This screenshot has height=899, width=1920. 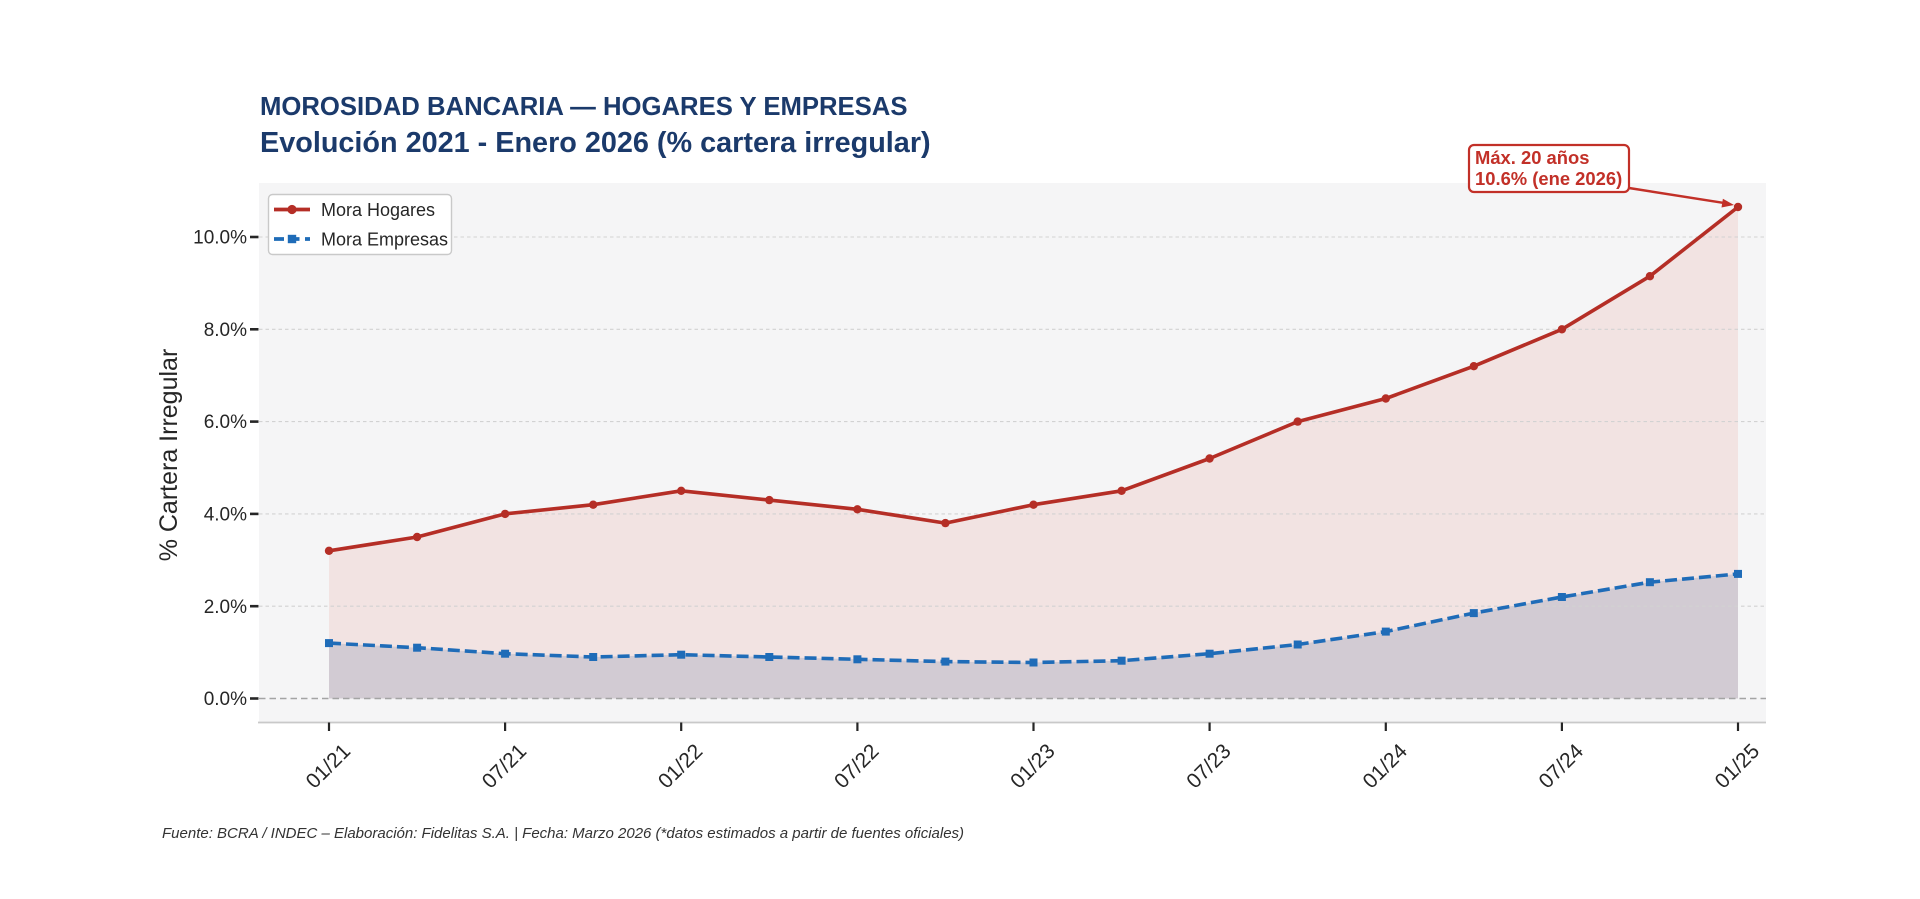 What do you see at coordinates (225, 515) in the screenshot?
I see `svg-text: 4.0%` at bounding box center [225, 515].